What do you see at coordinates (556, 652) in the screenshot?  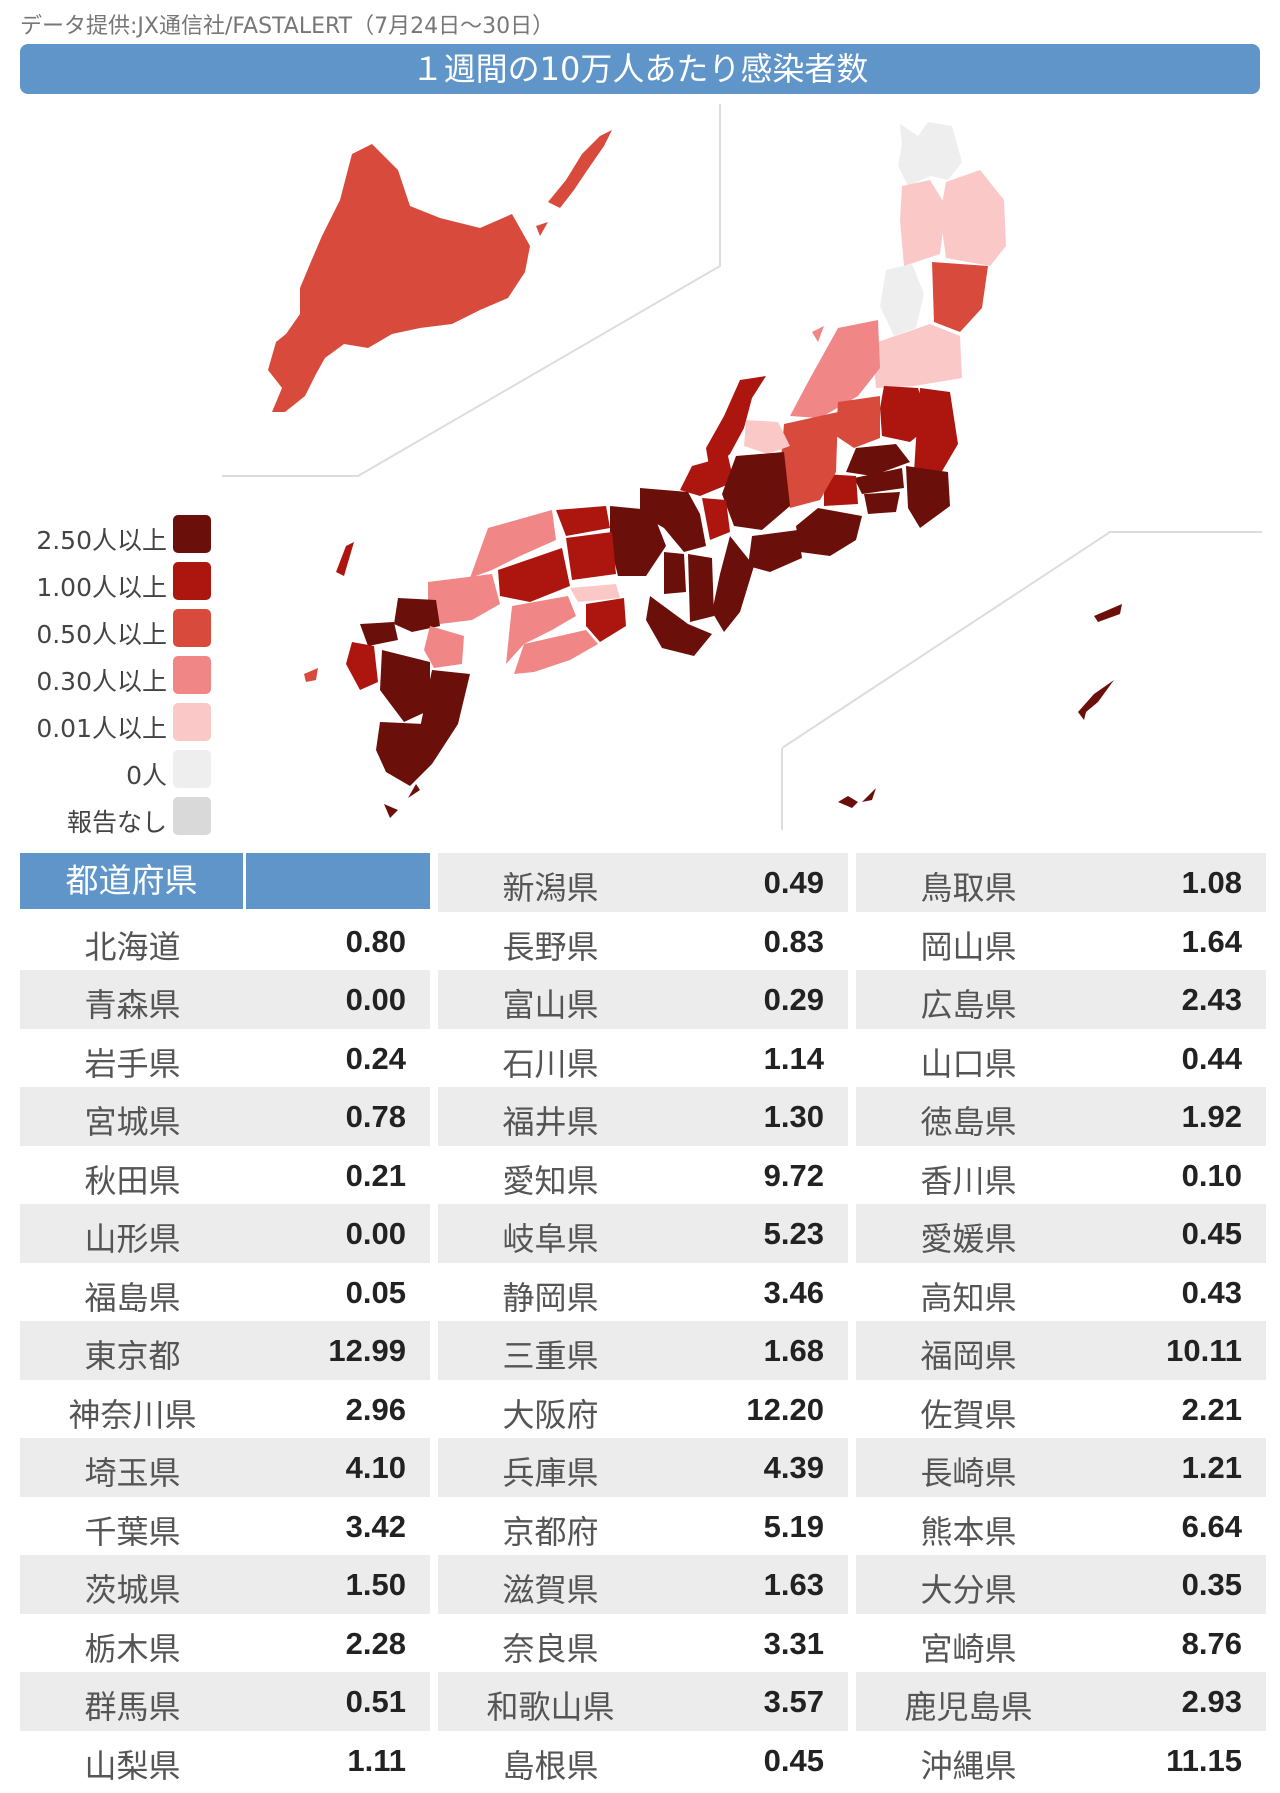 I see `kochi-region` at bounding box center [556, 652].